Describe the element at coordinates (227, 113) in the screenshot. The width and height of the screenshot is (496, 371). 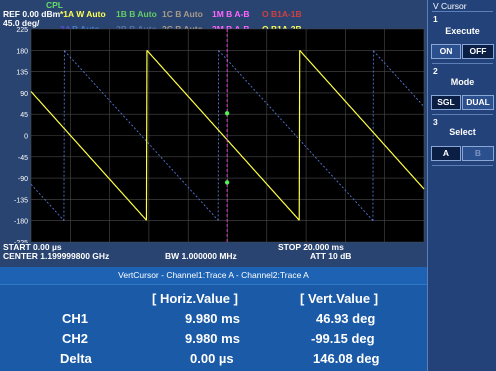
I see `cursor-marker-ch1` at that location.